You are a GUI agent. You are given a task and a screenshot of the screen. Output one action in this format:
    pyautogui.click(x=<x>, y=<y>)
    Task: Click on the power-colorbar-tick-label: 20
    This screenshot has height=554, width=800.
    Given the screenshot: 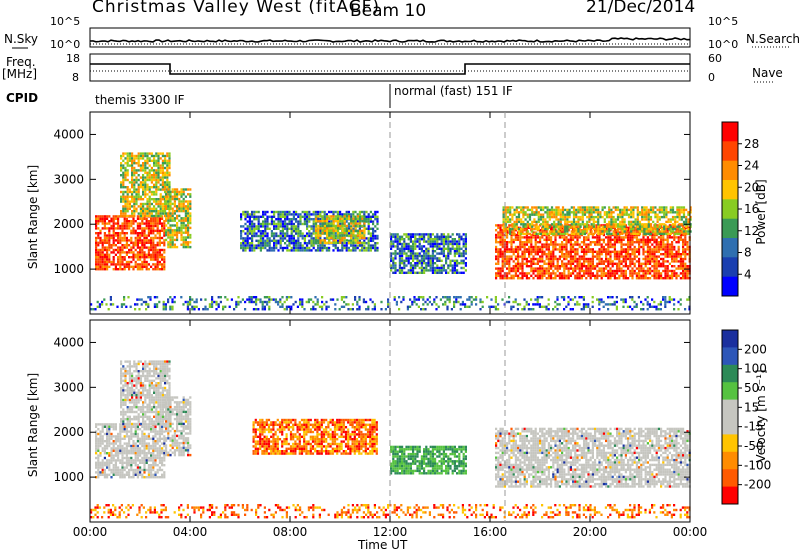 What is the action you would take?
    pyautogui.click(x=751, y=187)
    